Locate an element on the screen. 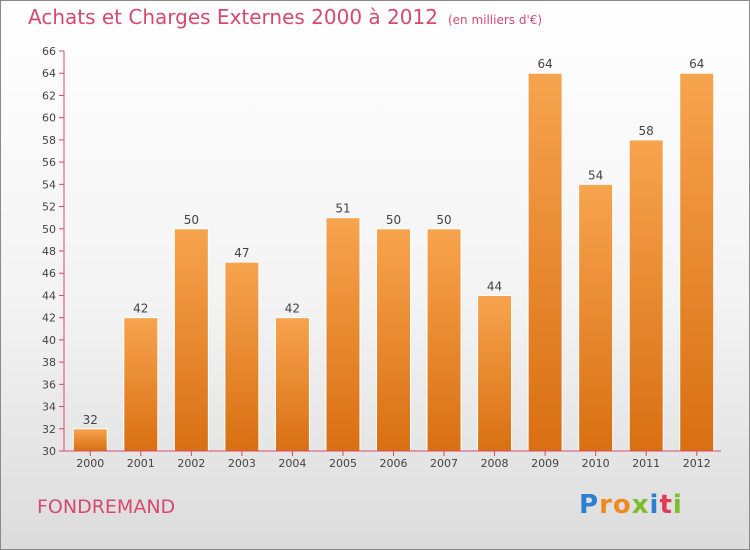  y-tick-label-62: 62 is located at coordinates (49, 95).